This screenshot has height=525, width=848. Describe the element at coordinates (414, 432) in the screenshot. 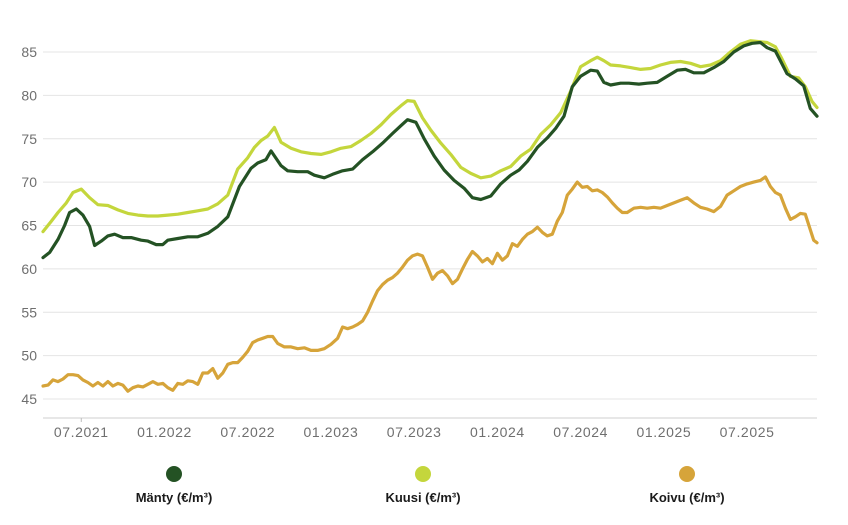

I see `x-tick-label: 07.2023` at that location.